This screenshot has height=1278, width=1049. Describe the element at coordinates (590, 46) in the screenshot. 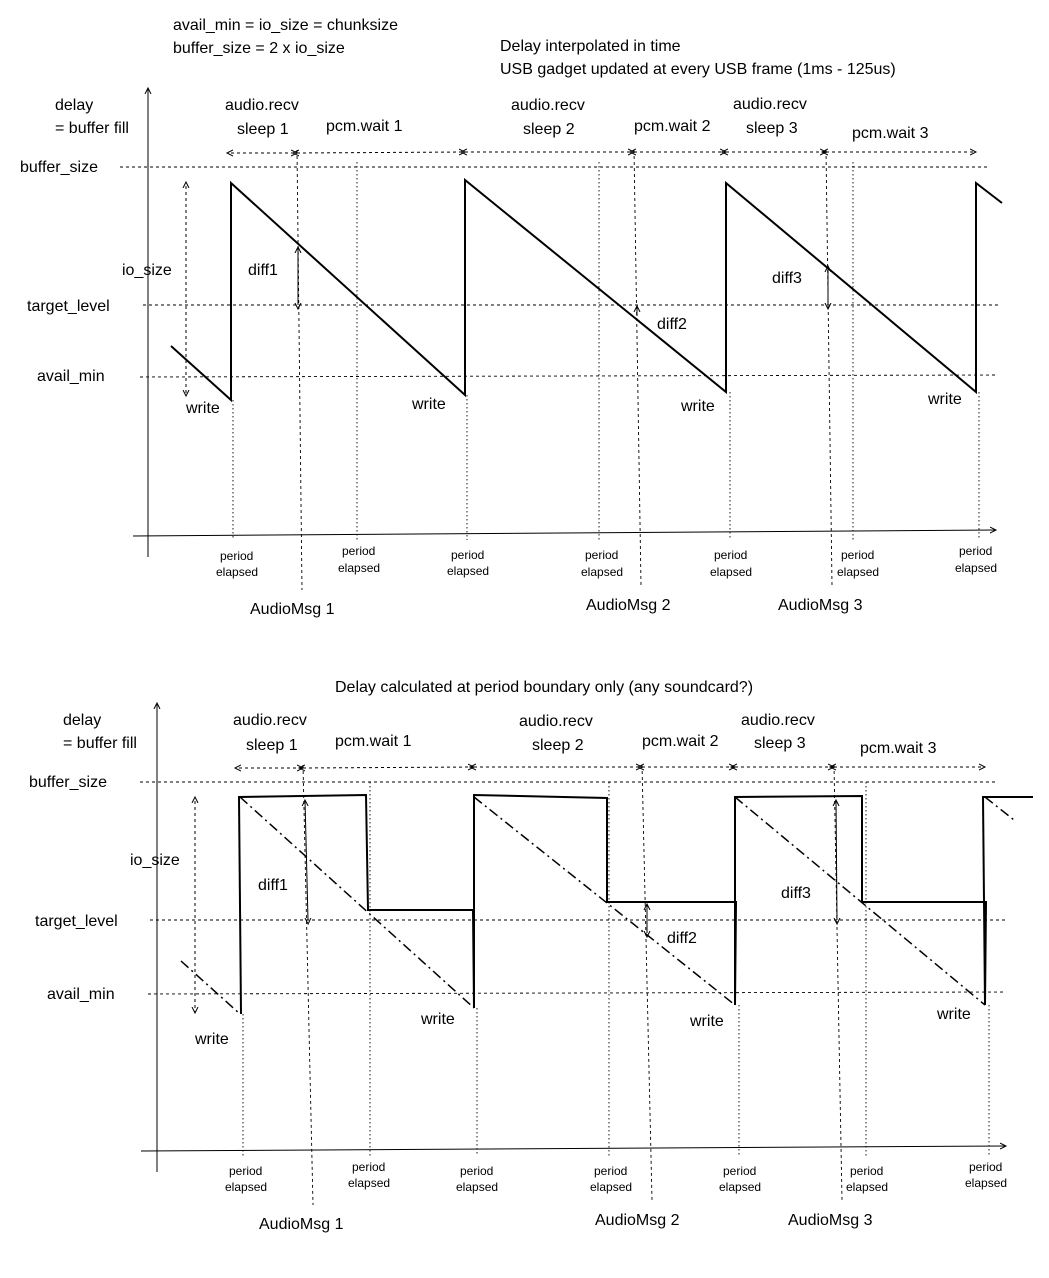

I see `header-note-1: Delay interpolated in time` at that location.